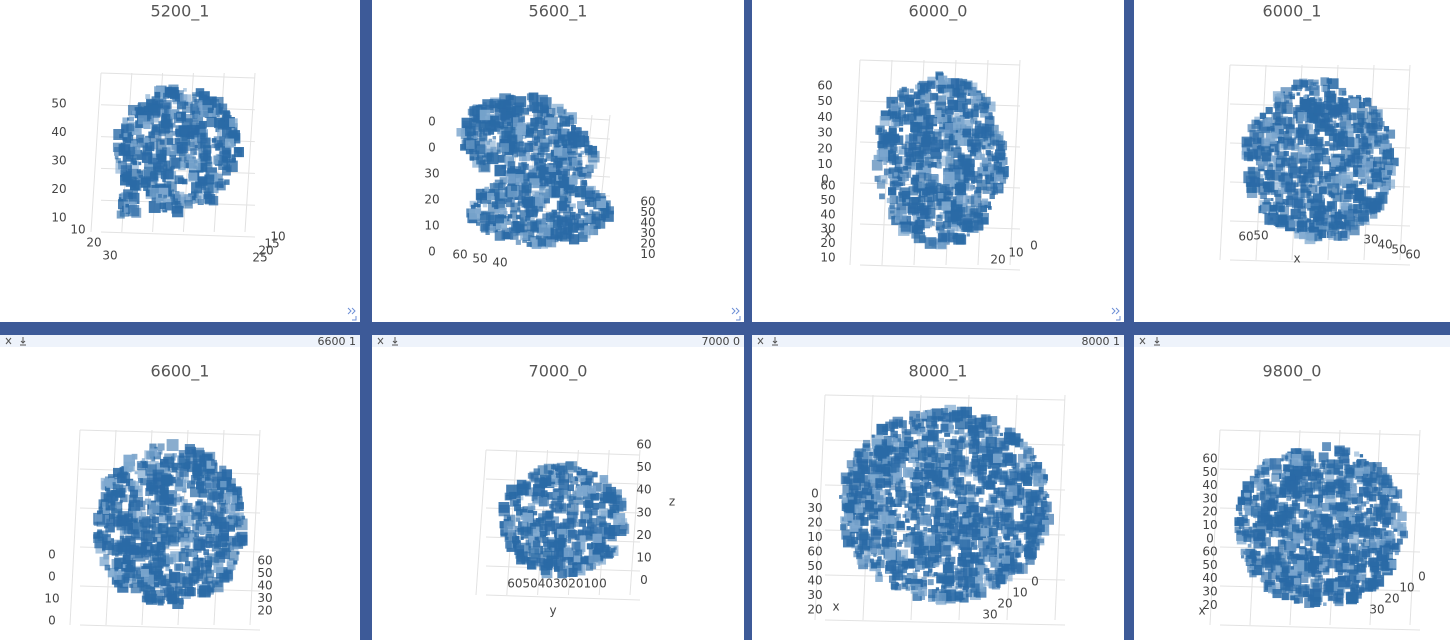 The image size is (1450, 640). I want to click on panel-title: 5200_1, so click(180, 12).